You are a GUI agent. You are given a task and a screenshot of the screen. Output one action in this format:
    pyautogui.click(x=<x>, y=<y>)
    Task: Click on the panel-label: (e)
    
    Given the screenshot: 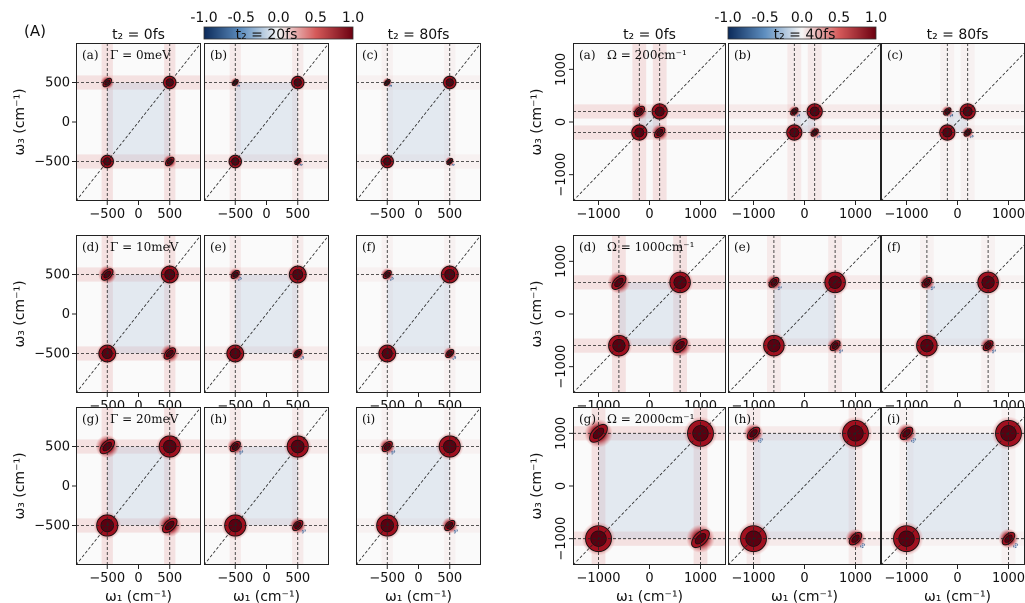 What is the action you would take?
    pyautogui.click(x=218, y=247)
    